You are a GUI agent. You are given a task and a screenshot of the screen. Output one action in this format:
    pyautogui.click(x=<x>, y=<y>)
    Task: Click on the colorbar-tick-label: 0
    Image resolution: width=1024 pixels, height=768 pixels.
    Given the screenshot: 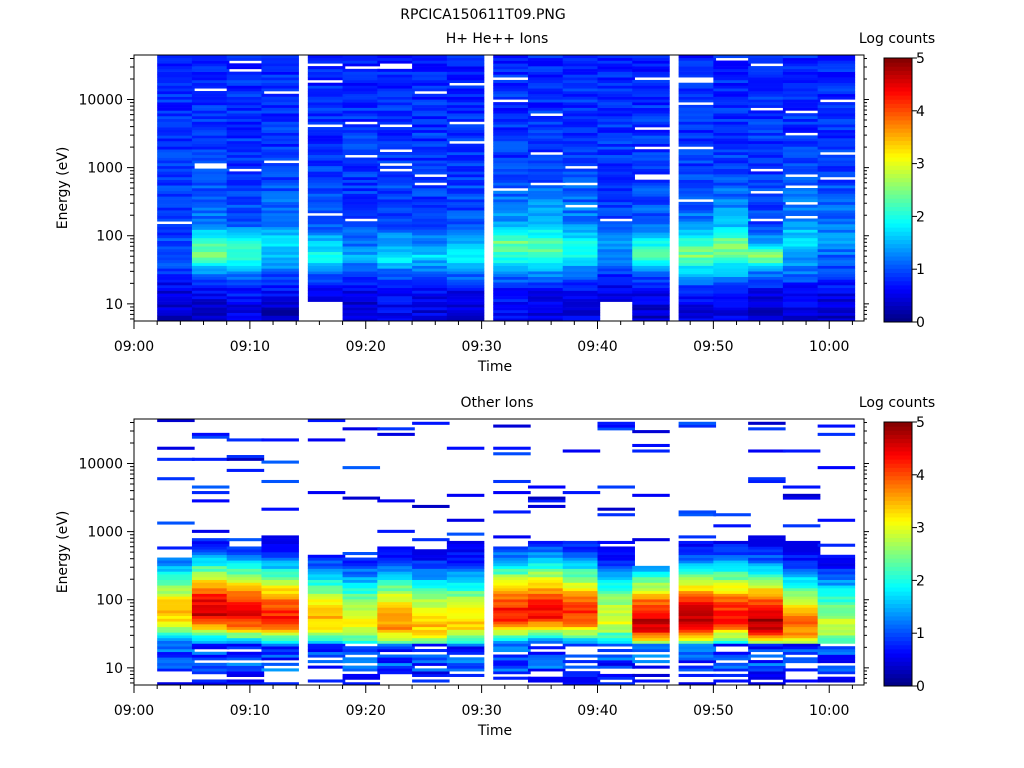 What is the action you would take?
    pyautogui.click(x=920, y=323)
    